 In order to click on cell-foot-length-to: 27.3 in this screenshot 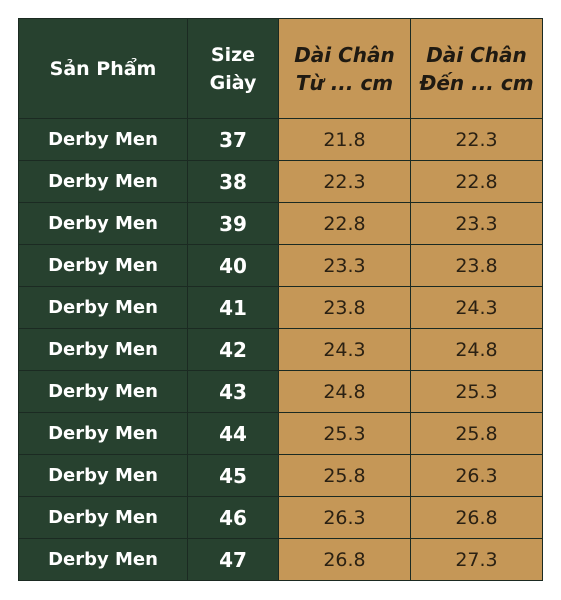, I will do `click(476, 559)`.